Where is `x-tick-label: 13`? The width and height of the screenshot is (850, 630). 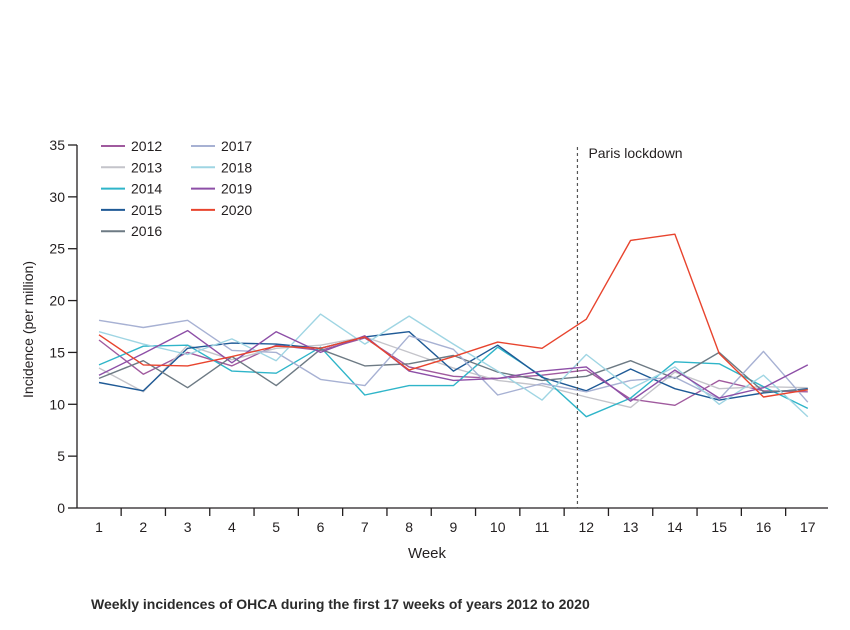 x-tick-label: 13 is located at coordinates (631, 527).